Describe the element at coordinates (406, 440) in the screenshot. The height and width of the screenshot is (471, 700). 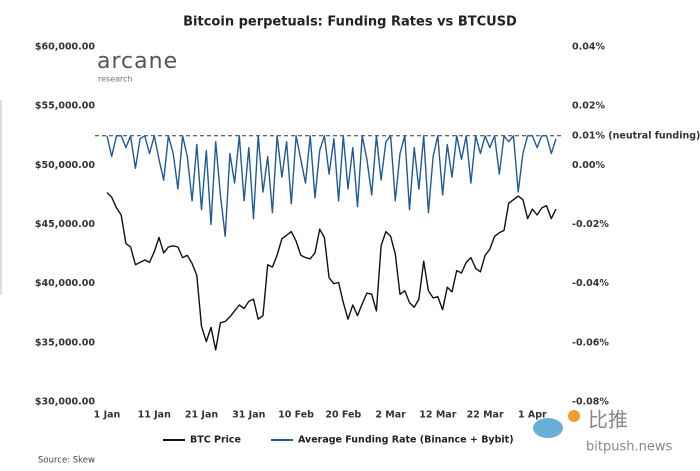
I see `legend-label: Average Funding Rate (Binance + Bybit)` at that location.